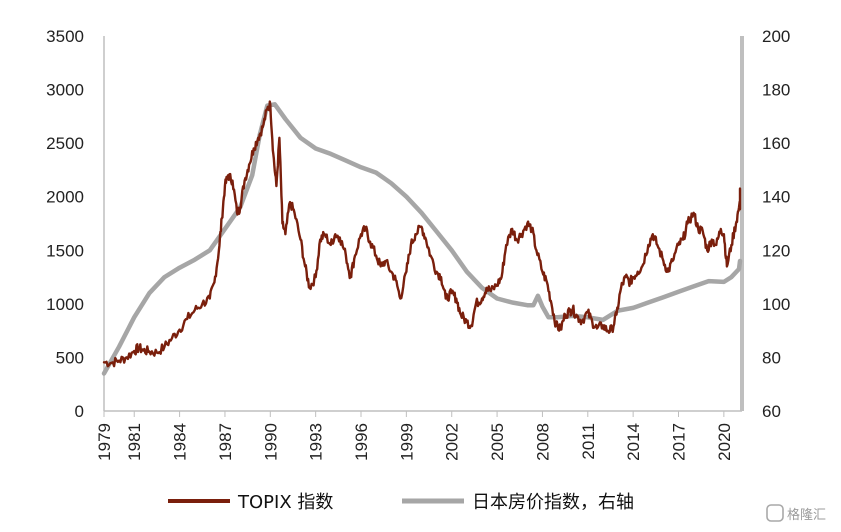  I want to click on left-y-tick-label: 1500, so click(65, 250).